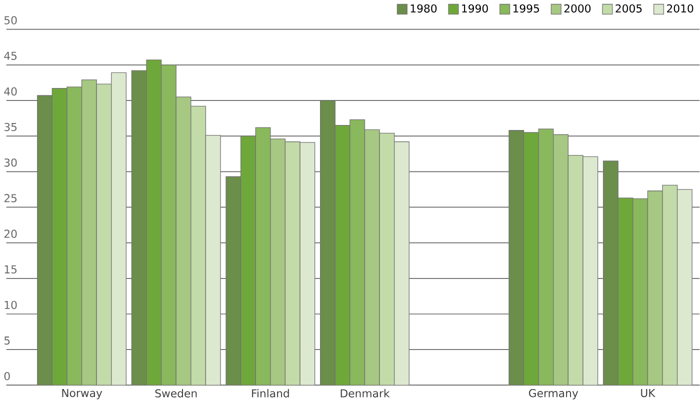 Image resolution: width=700 pixels, height=403 pixels. Describe the element at coordinates (680, 8) in the screenshot. I see `legend-label: 2010` at that location.